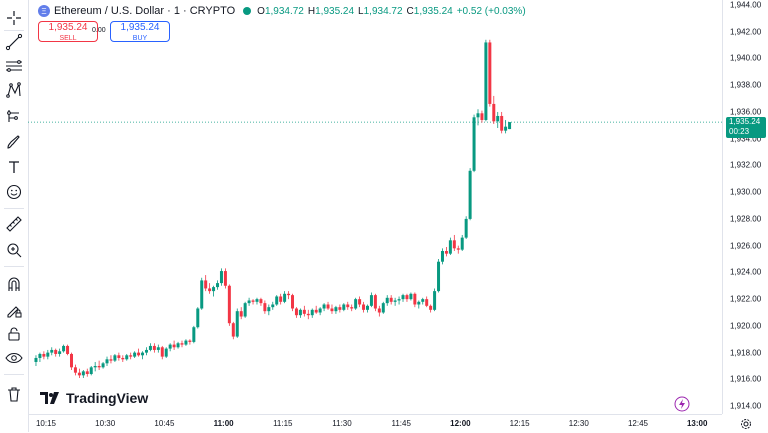 The width and height of the screenshot is (768, 433). I want to click on sell-button: 1,935.24 SELL, so click(68, 31).